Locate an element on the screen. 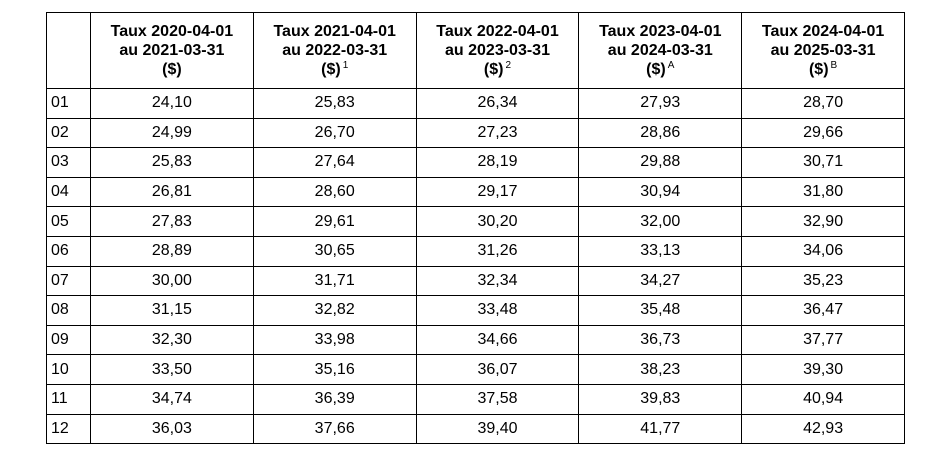  table-row: 01 24,10 25,83 26,34 27,93 28,70 is located at coordinates (475, 103).